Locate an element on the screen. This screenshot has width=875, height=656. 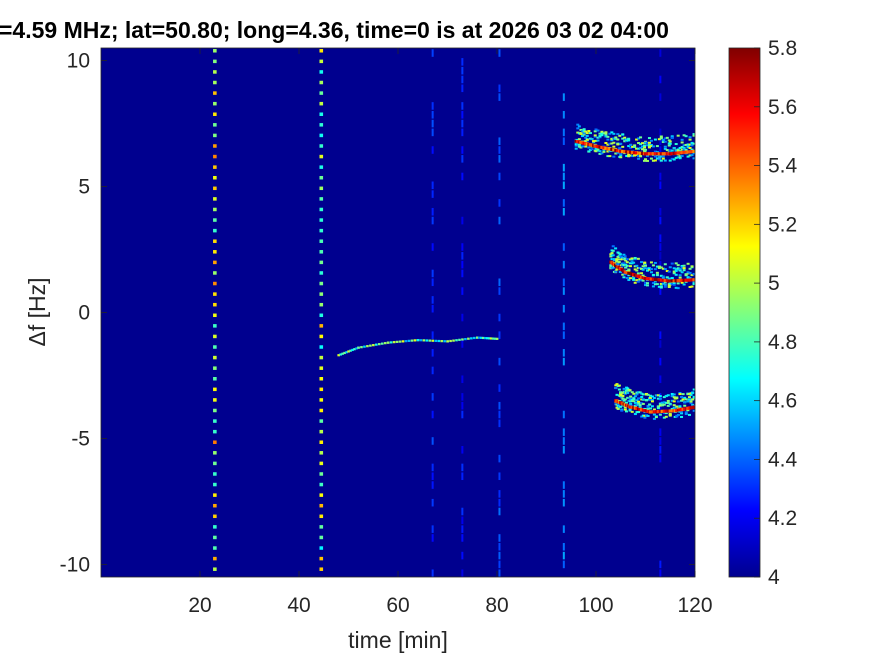
colorbar-tick-label: 5.4 is located at coordinates (783, 166).